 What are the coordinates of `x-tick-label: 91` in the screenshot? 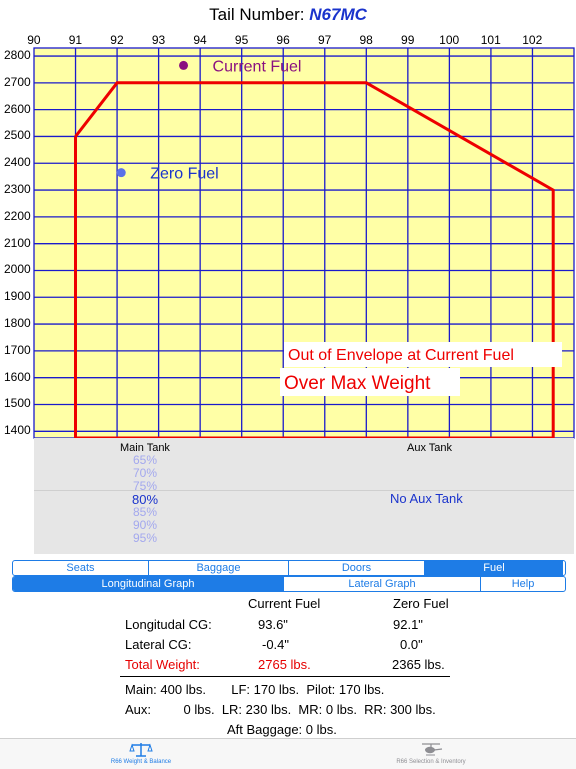 It's located at (75, 40).